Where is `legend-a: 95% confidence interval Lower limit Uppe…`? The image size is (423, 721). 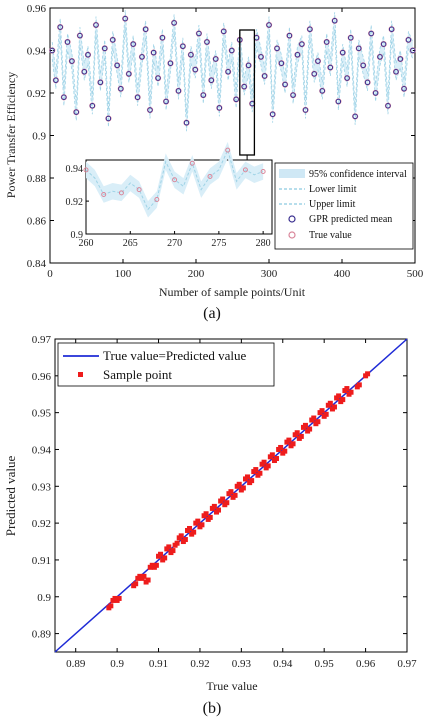
legend-a: 95% confidence interval Lower limit Uppe… is located at coordinates (344, 206).